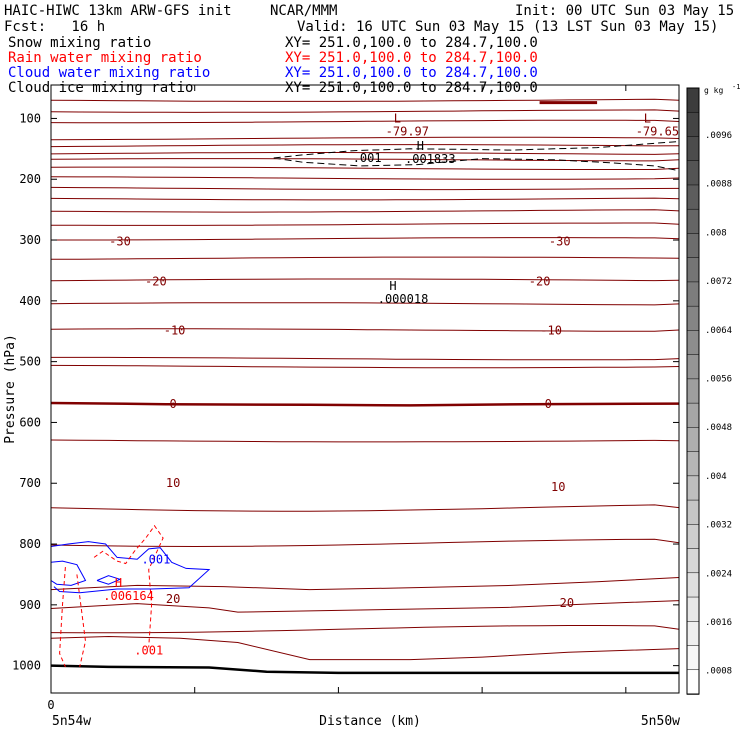 This screenshot has height=740, width=740. Describe the element at coordinates (304, 11) in the screenshot. I see `org-label: NCAR/MMM` at that location.